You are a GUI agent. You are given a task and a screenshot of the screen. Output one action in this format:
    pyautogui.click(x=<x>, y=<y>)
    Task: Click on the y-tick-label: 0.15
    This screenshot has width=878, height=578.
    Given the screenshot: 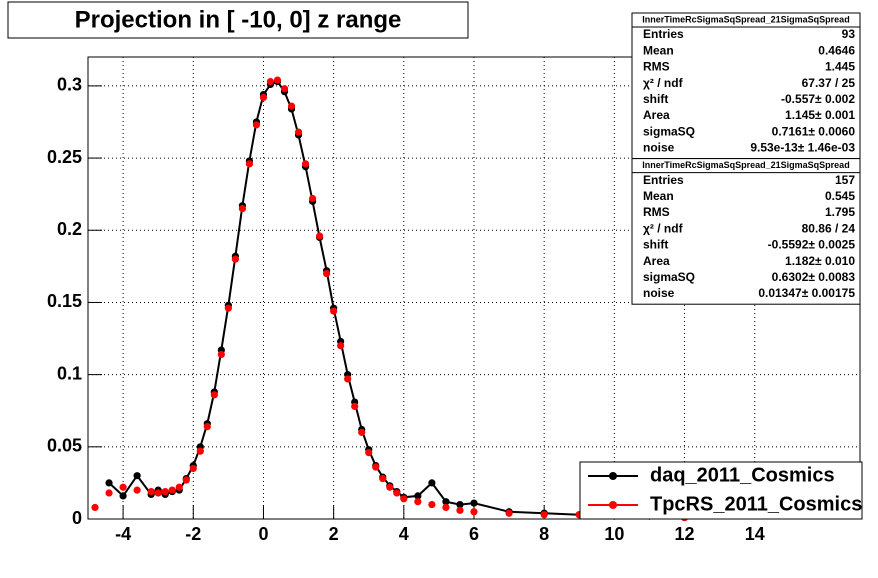 What is the action you would take?
    pyautogui.click(x=64, y=301)
    